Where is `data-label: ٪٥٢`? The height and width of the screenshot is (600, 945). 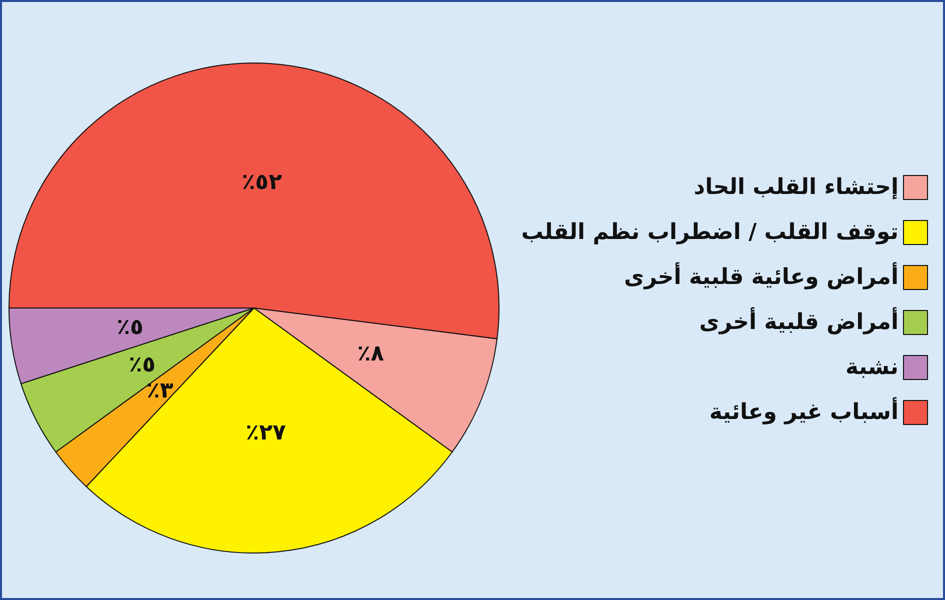 data-label: ٪٥٢ is located at coordinates (262, 183).